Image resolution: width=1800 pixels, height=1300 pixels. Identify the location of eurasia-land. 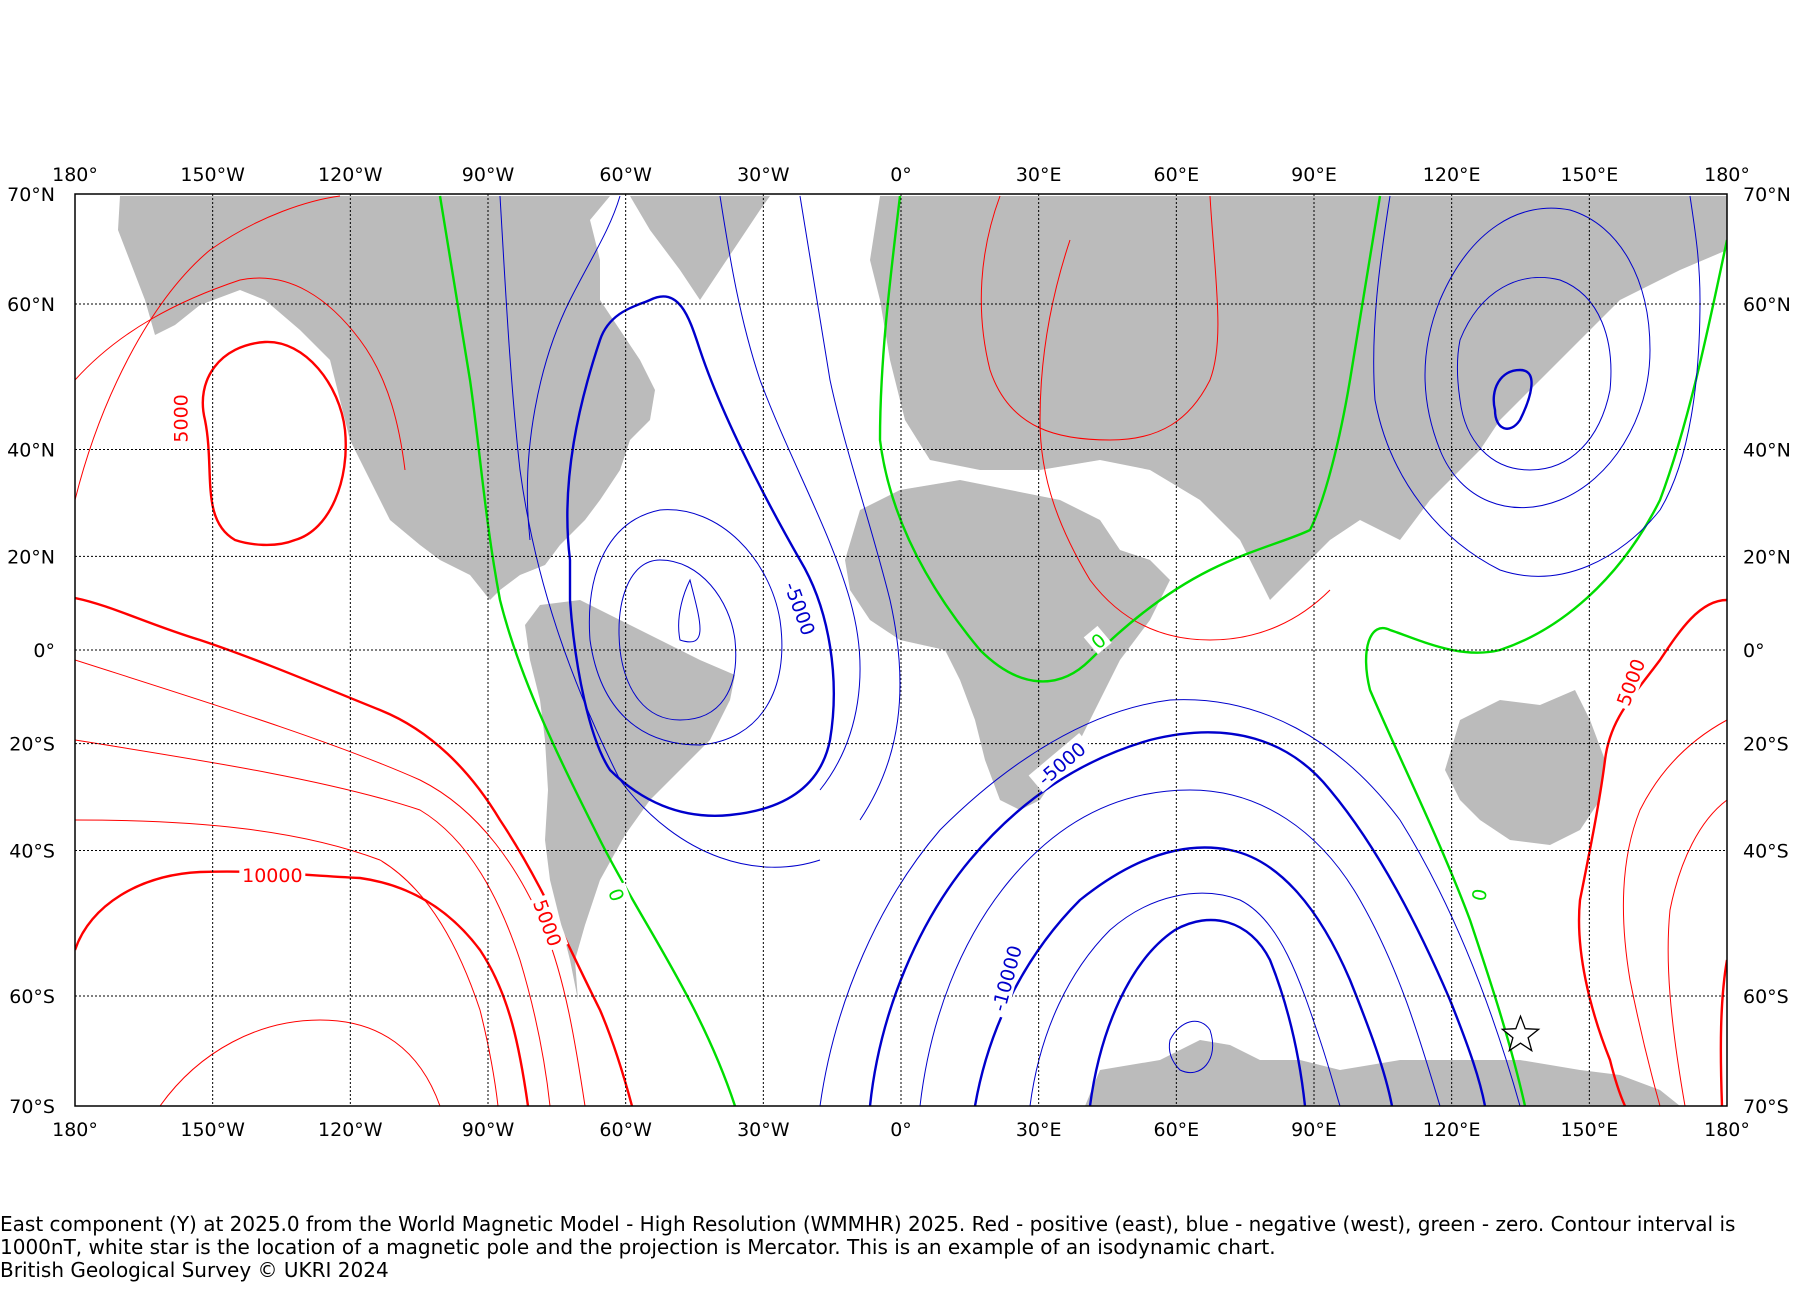
(1298, 398).